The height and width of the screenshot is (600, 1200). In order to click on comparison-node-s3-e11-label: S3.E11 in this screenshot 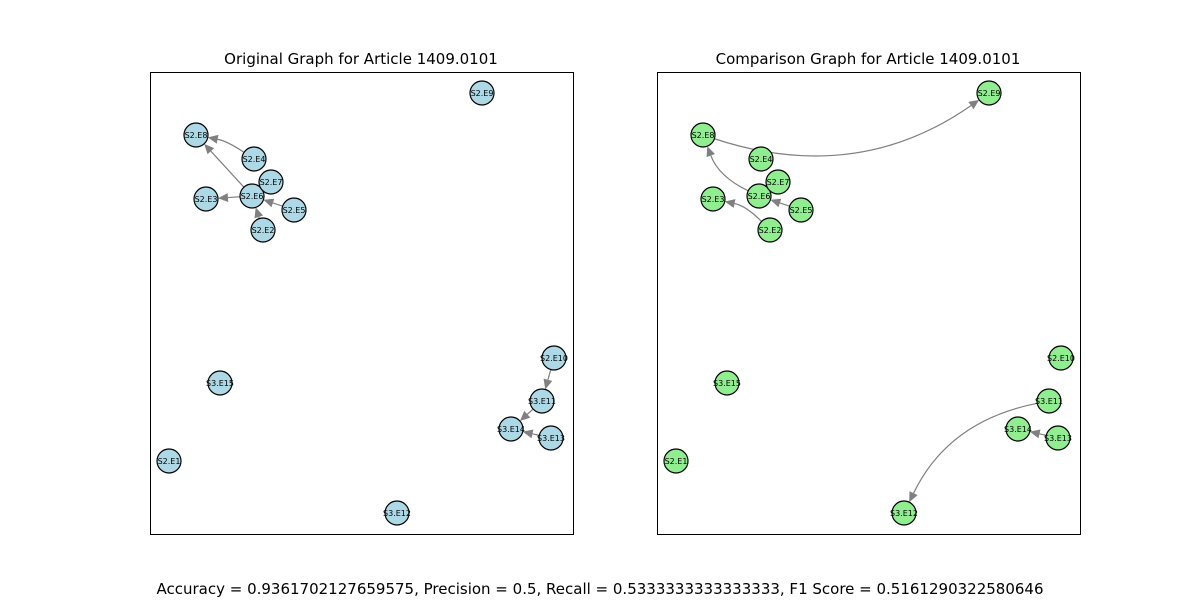, I will do `click(1049, 401)`.